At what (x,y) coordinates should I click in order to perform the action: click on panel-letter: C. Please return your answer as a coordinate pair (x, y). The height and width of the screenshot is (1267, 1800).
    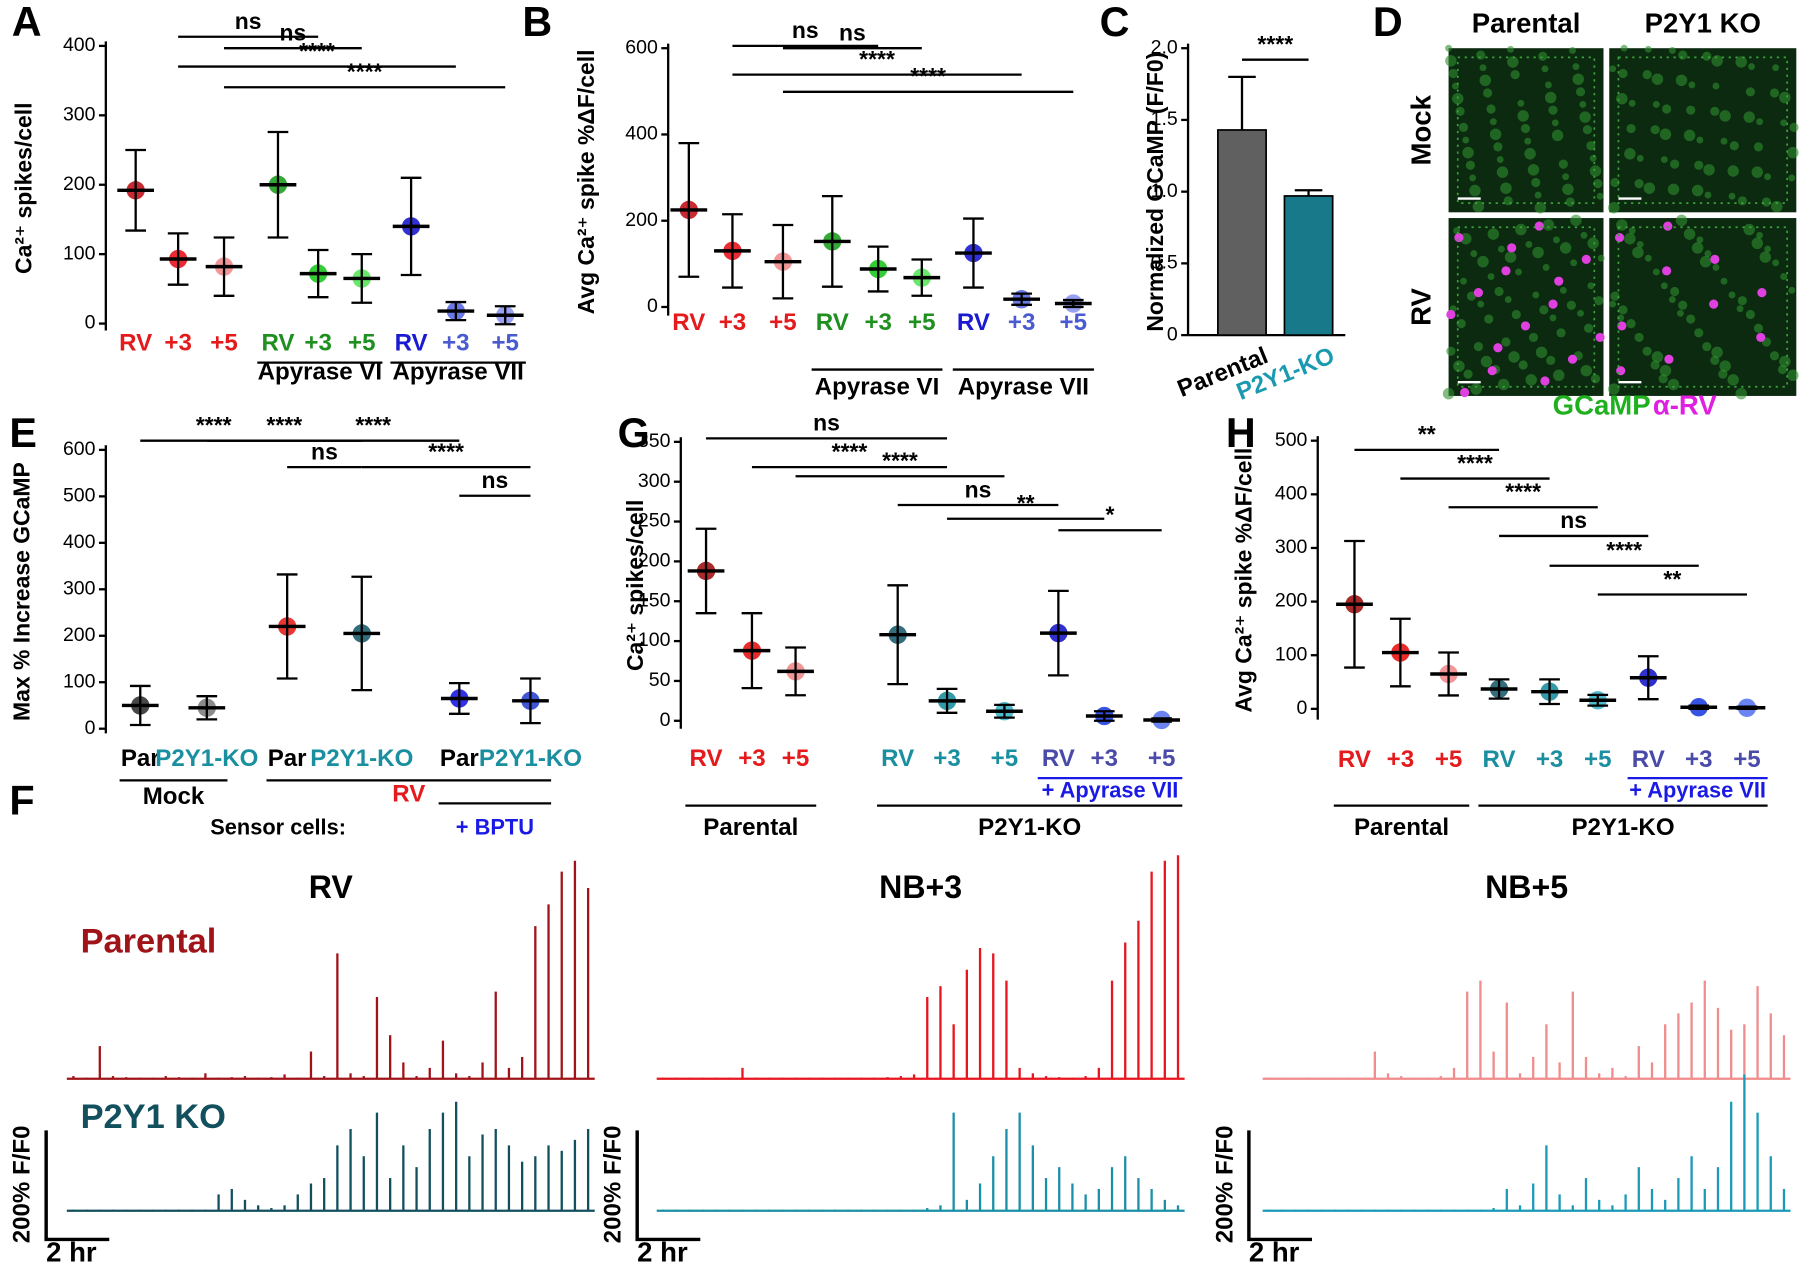
    Looking at the image, I should click on (1115, 22).